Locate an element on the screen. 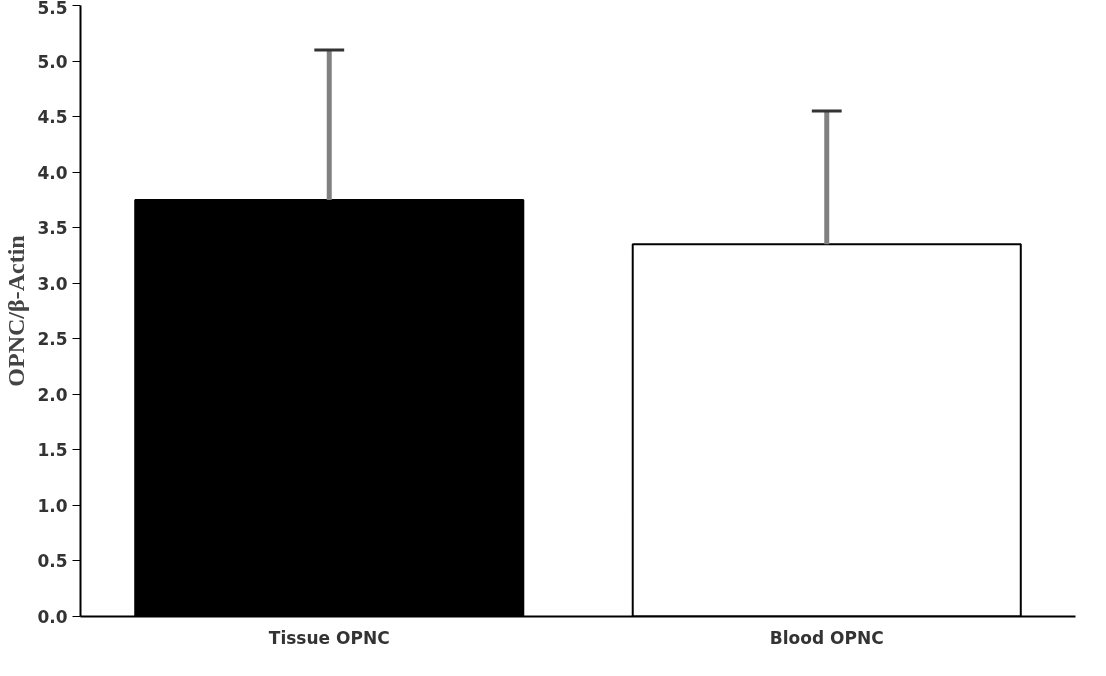 This screenshot has width=1106, height=676. x-tick-label: Blood OPNC is located at coordinates (826, 637).